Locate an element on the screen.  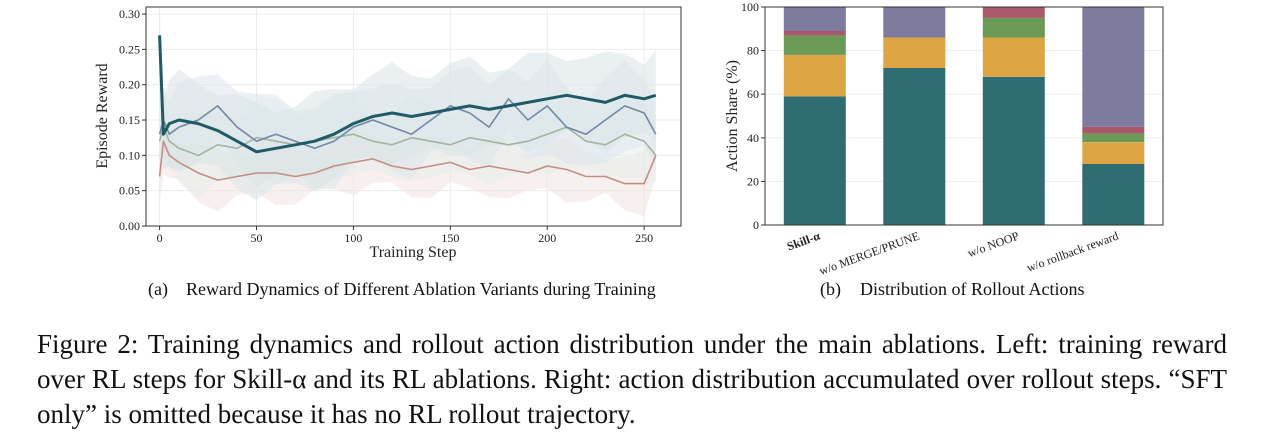
x-axis-label: Training Step is located at coordinates (413, 252).